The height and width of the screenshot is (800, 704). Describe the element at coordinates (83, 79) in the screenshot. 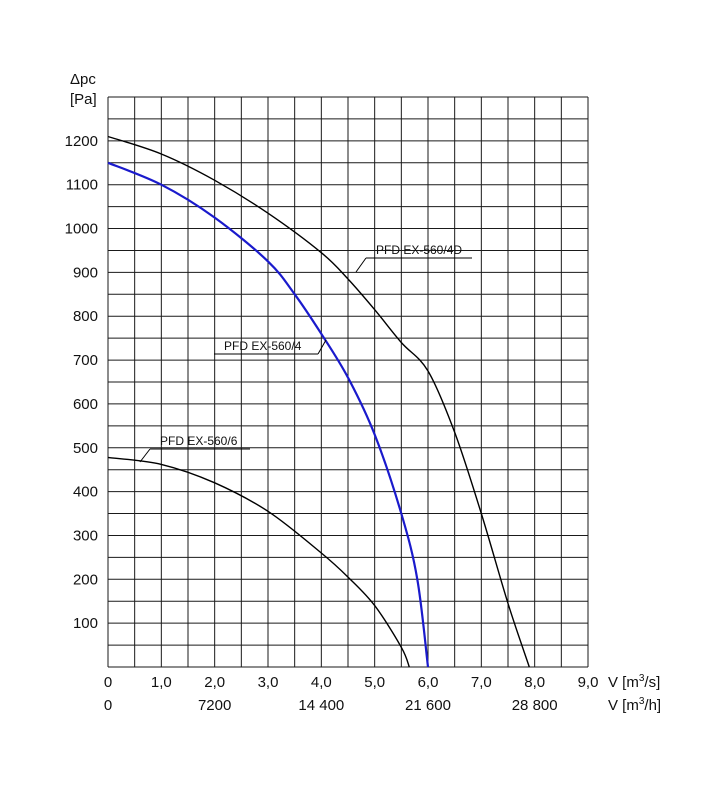

I see `y-axis-label-symbol: Δpc` at that location.